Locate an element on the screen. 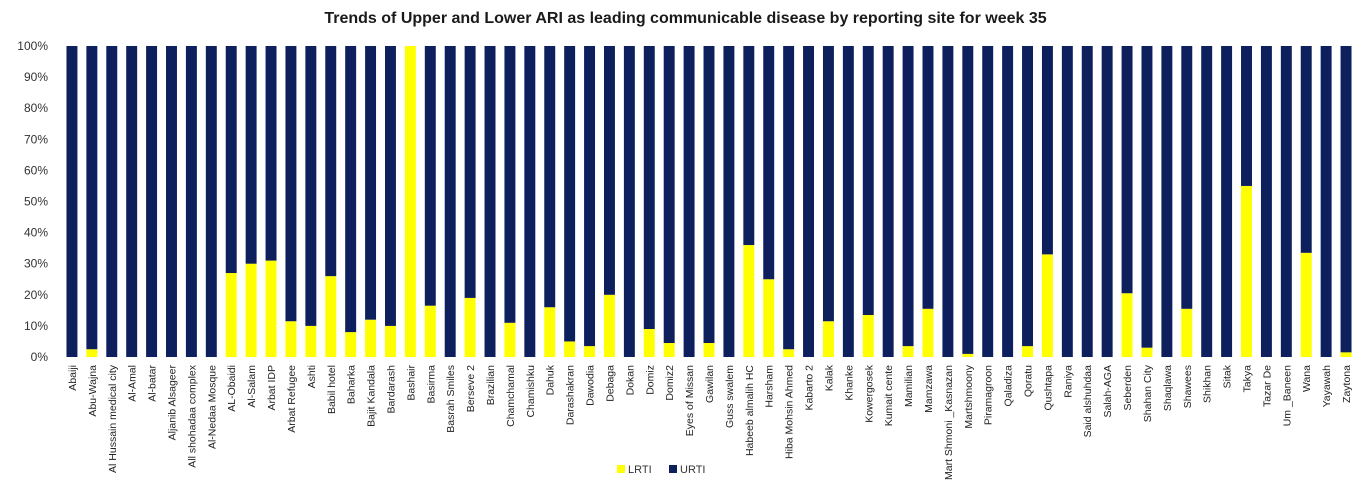 The image size is (1371, 491). x-tick-label: Guss swalem is located at coordinates (730, 396).